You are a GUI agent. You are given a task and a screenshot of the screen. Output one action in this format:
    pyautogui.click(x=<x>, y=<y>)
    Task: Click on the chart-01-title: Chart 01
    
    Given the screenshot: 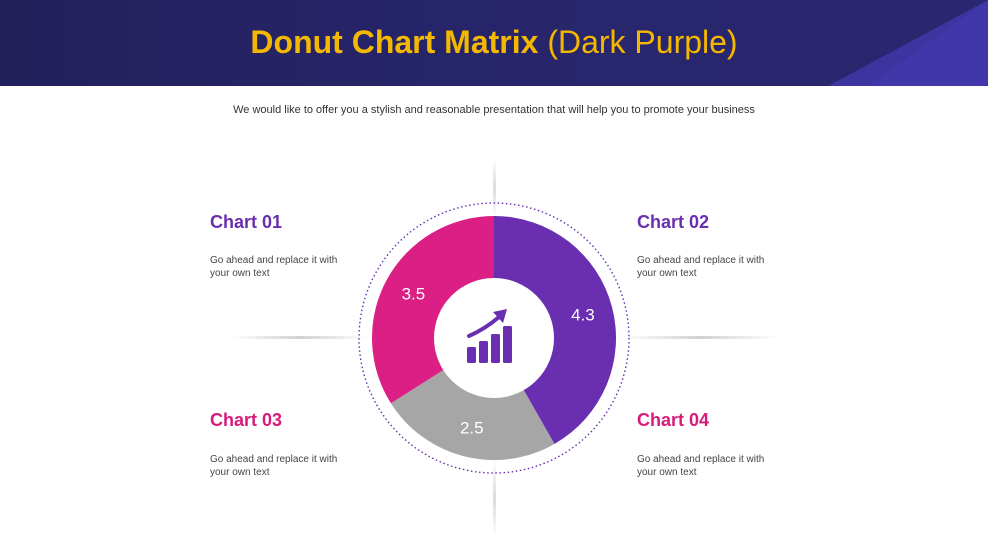 What is the action you would take?
    pyautogui.click(x=246, y=222)
    